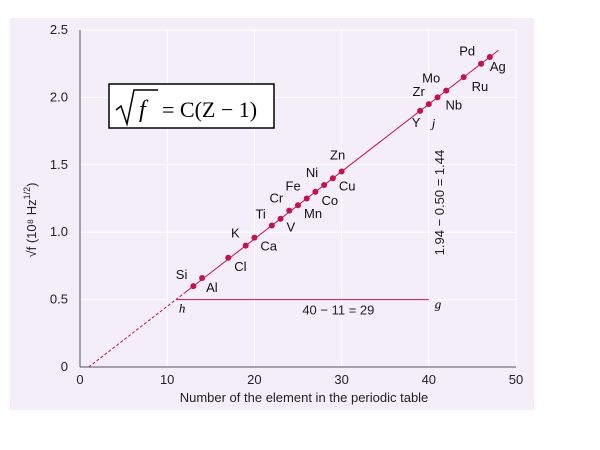 The image size is (600, 450). What do you see at coordinates (291, 227) in the screenshot?
I see `element-label: V` at bounding box center [291, 227].